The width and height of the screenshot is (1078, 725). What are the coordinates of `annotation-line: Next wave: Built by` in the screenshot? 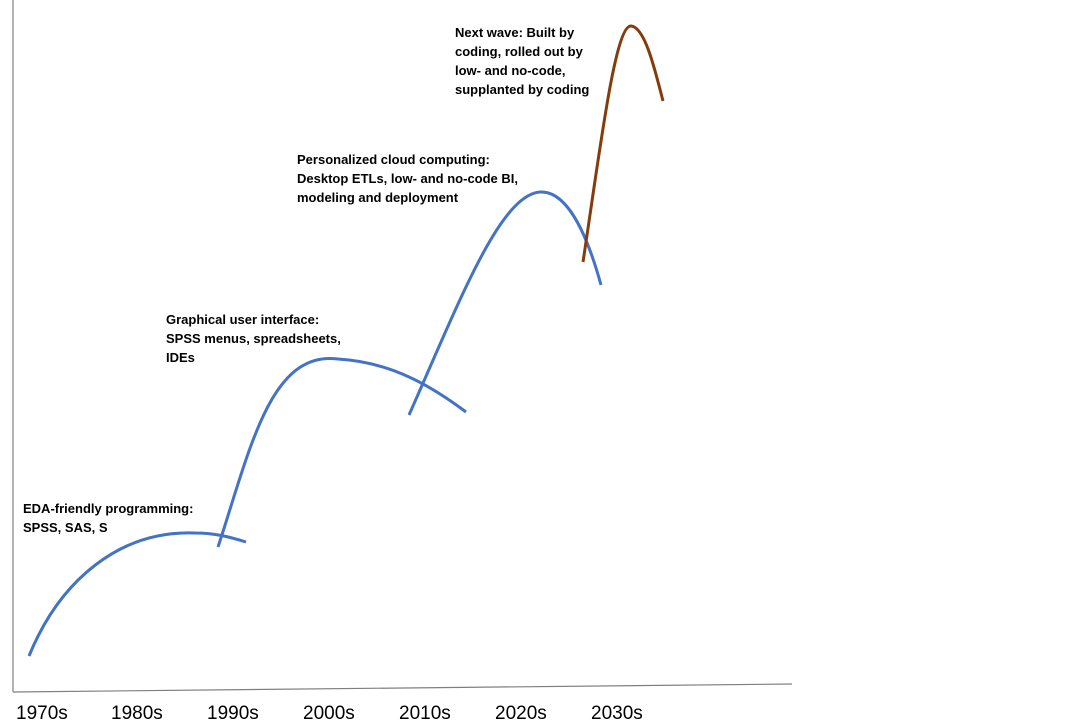 It's located at (515, 32).